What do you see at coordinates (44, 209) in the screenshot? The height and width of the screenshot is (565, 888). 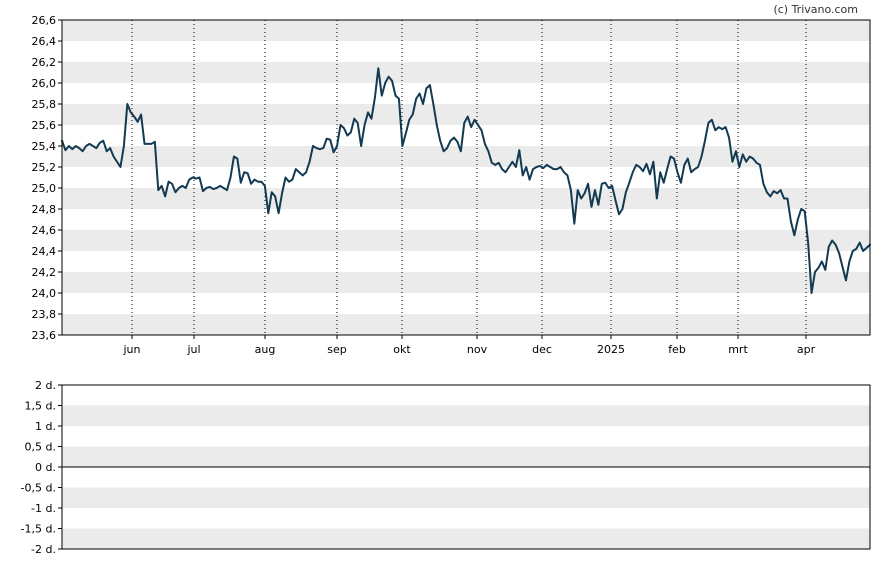 I see `y-tick-label: 24,8` at bounding box center [44, 209].